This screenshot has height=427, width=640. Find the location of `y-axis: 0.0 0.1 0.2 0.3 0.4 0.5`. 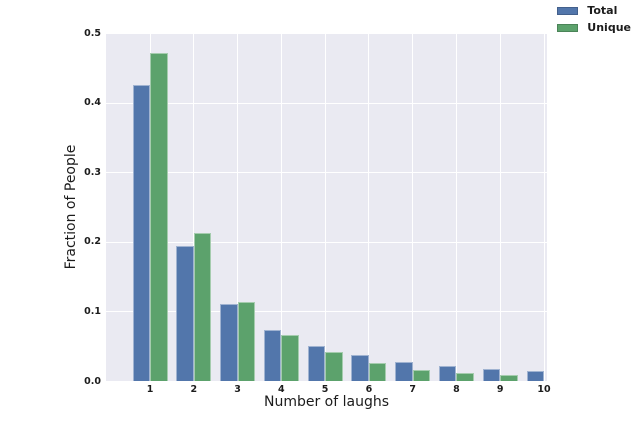

y-axis: 0.0 0.1 0.2 0.3 0.4 0.5 is located at coordinates (50, 206).